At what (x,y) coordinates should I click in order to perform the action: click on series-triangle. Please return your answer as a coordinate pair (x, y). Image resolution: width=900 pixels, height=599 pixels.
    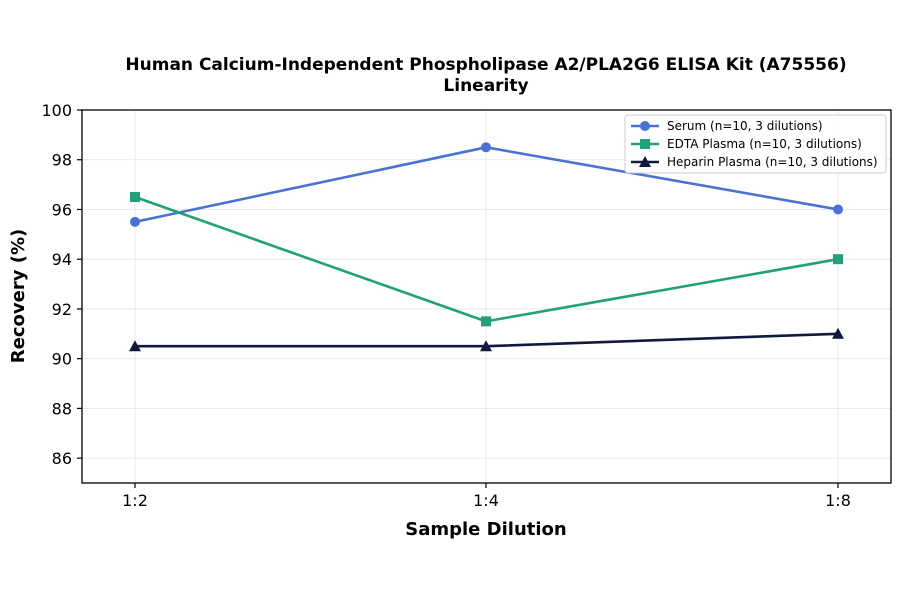
    Looking at the image, I should click on (486, 339).